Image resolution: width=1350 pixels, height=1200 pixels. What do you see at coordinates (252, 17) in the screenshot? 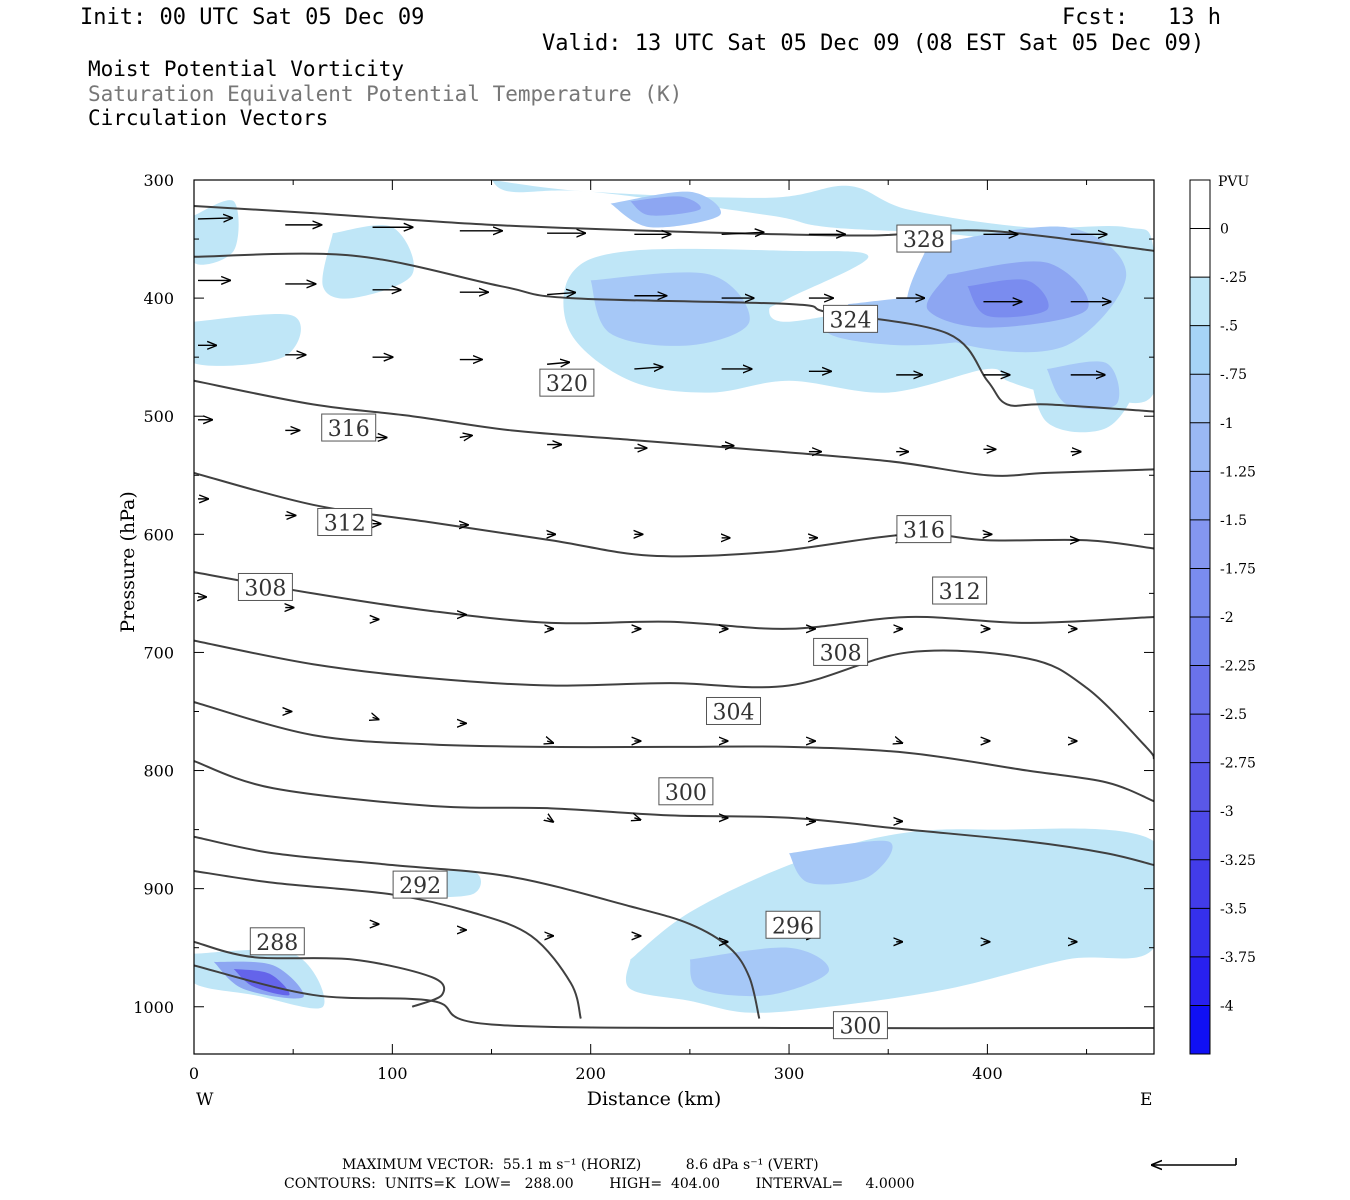
I see `init-time: Init: 00 UTC Sat 05 Dec 09` at bounding box center [252, 17].